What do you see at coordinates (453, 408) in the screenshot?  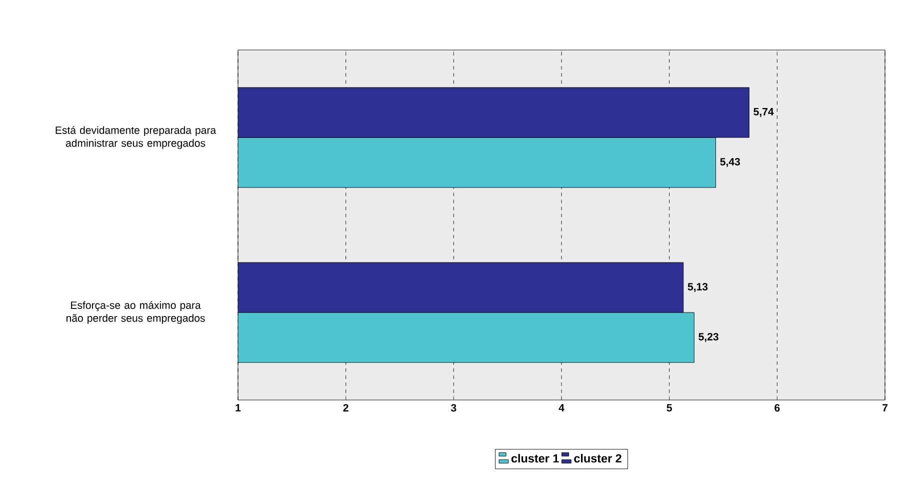 I see `x-tick-label: 3` at bounding box center [453, 408].